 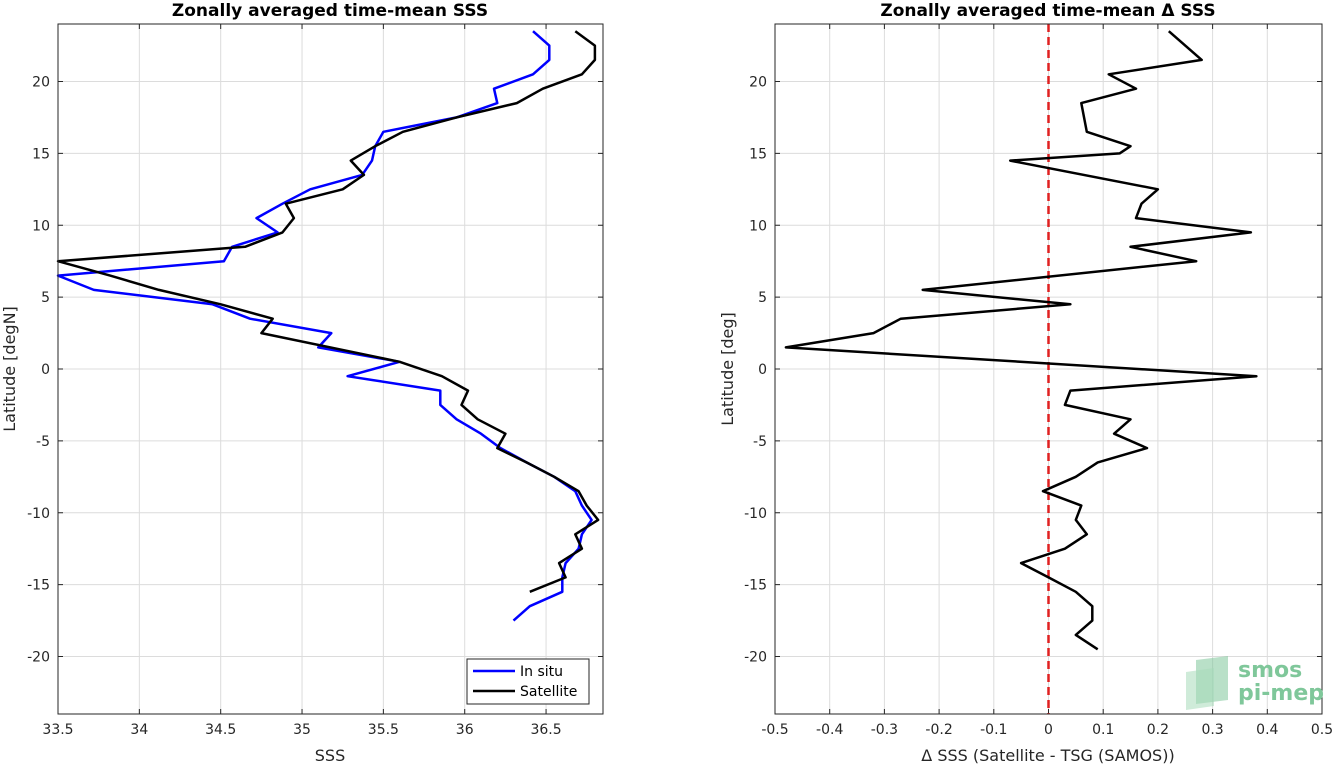 I want to click on logo-text-pimep: pi-mep, so click(x=1281, y=693).